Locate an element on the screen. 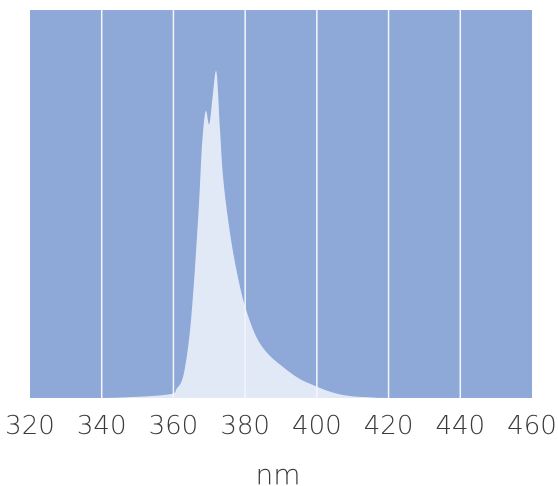  x-tick-label: 320 is located at coordinates (30, 426).